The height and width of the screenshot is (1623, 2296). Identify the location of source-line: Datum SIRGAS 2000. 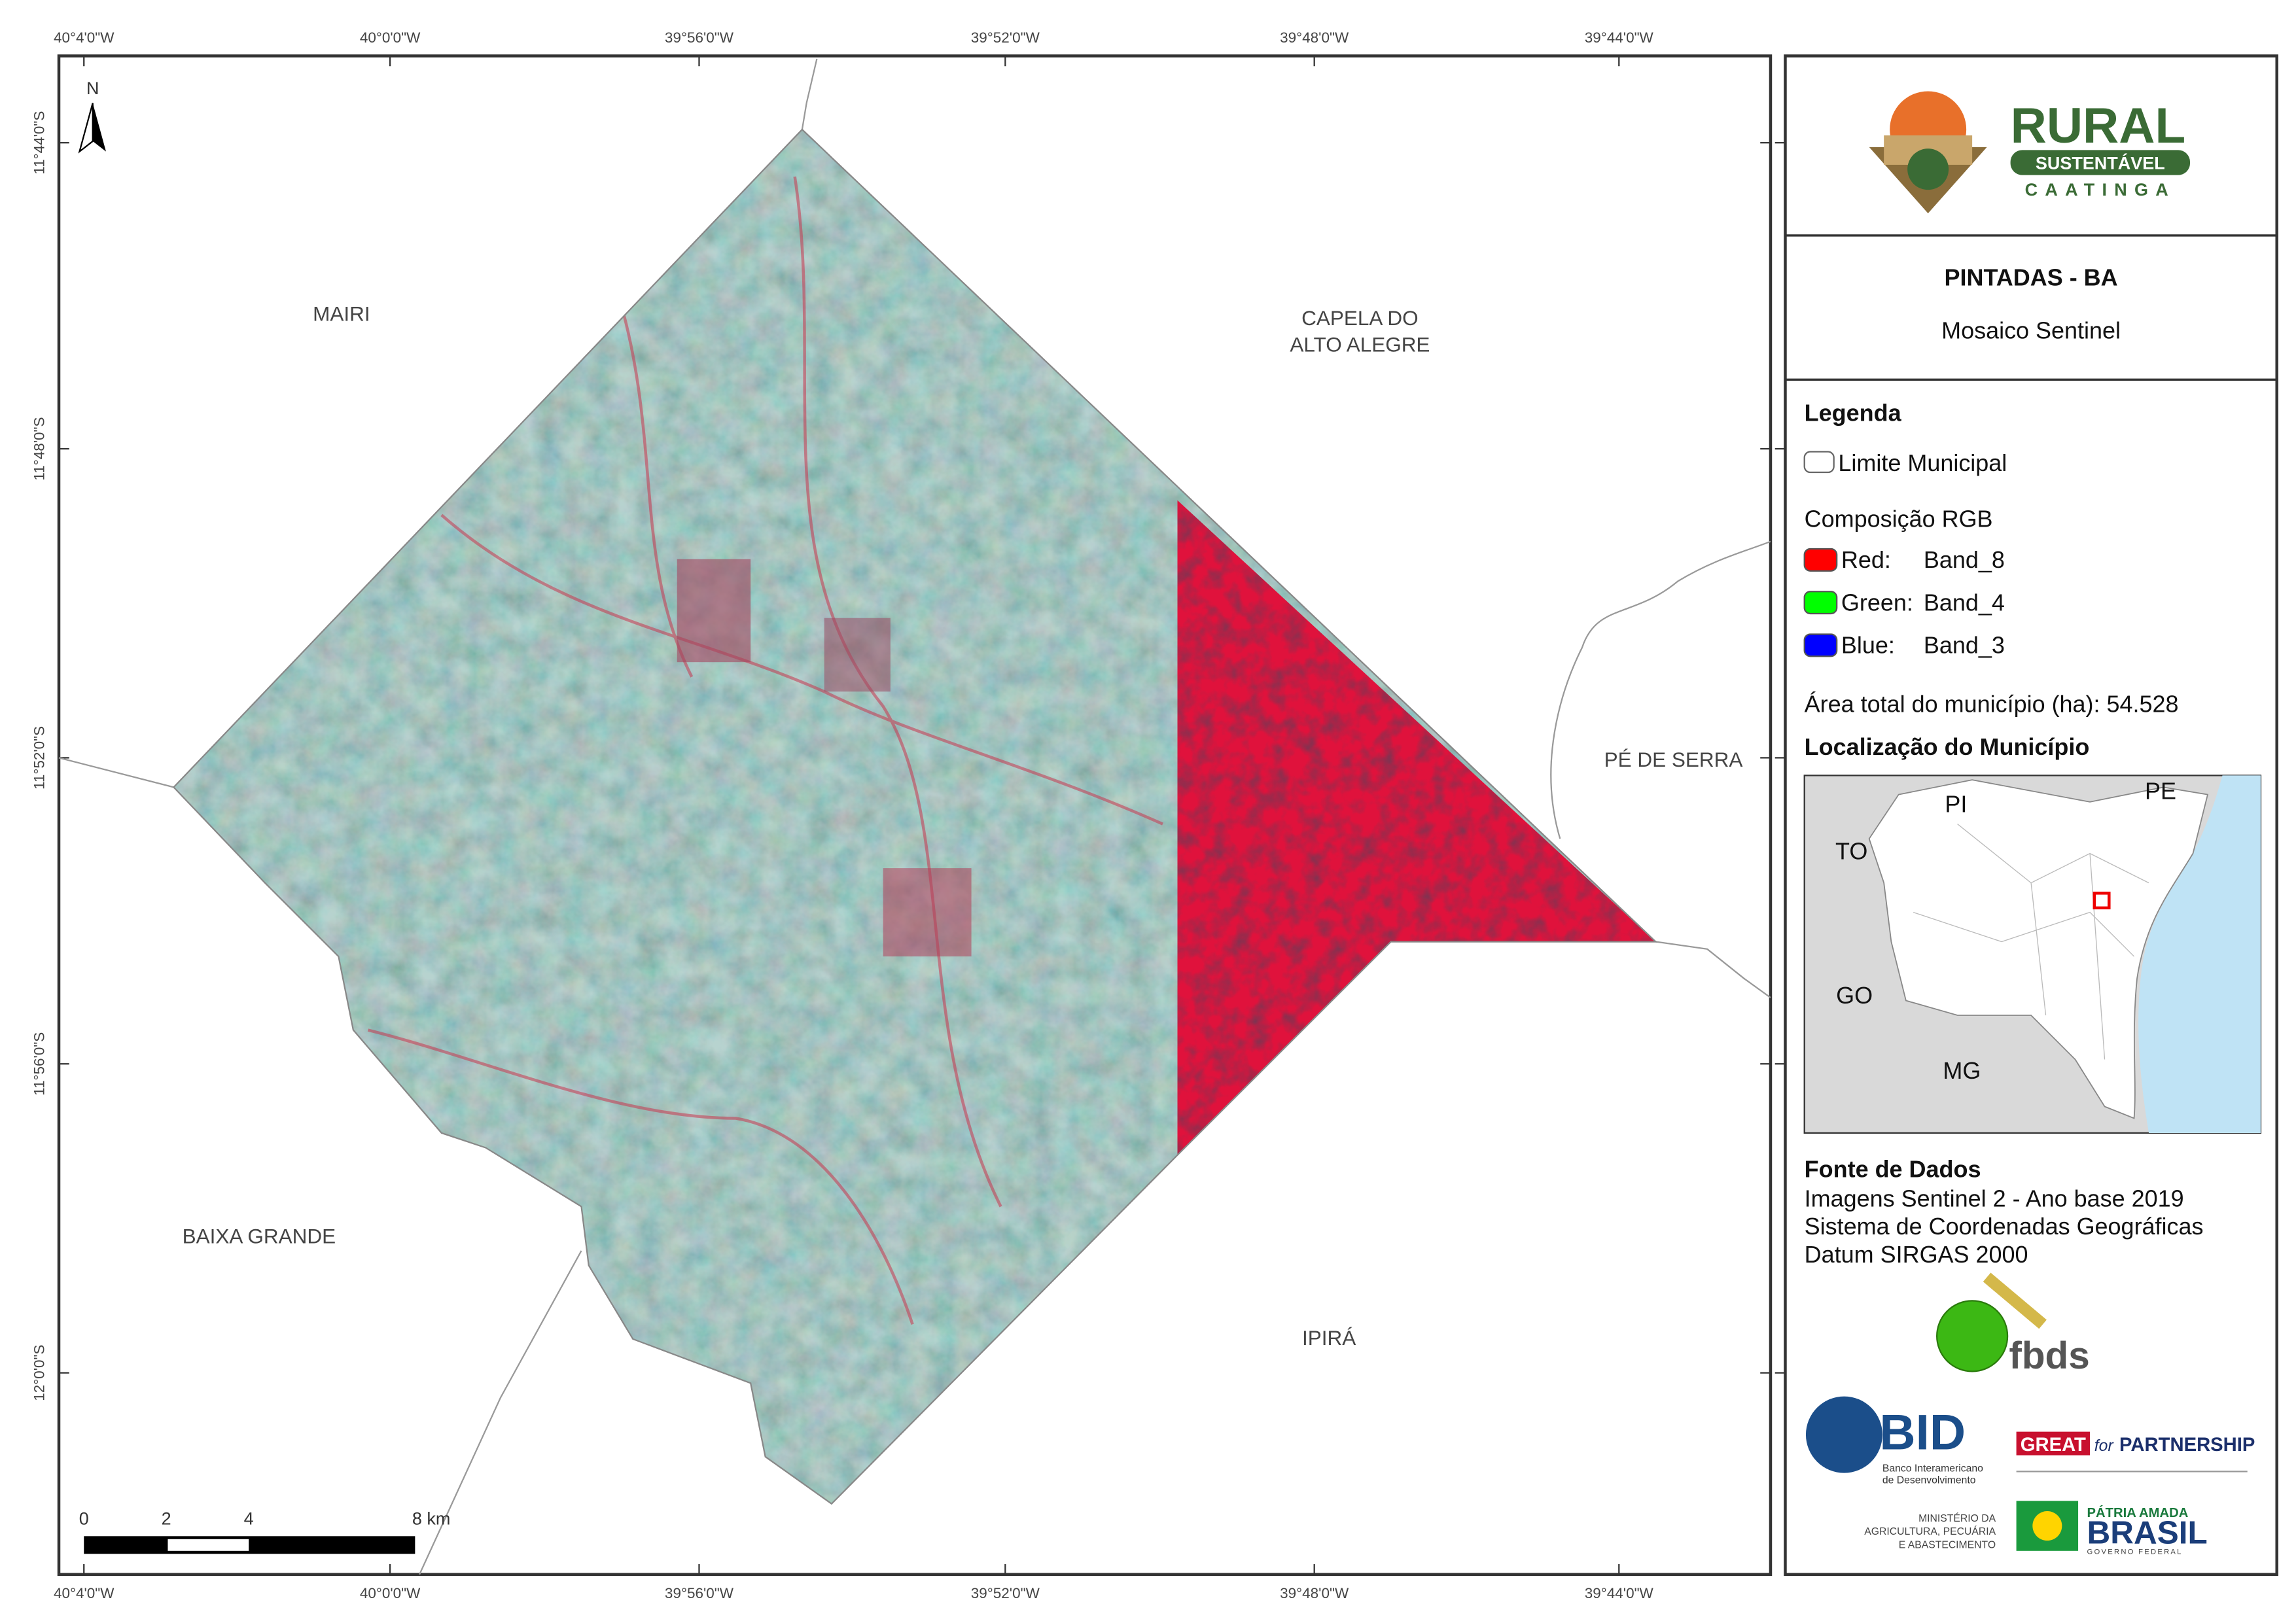
(1917, 1255).